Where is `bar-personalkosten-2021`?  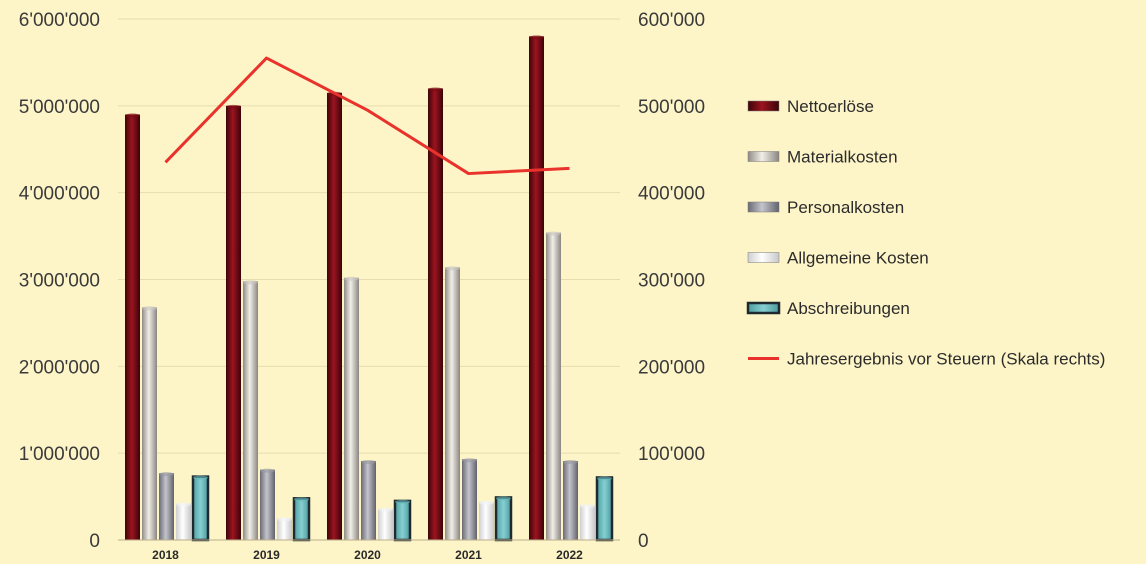 bar-personalkosten-2021 is located at coordinates (469, 499).